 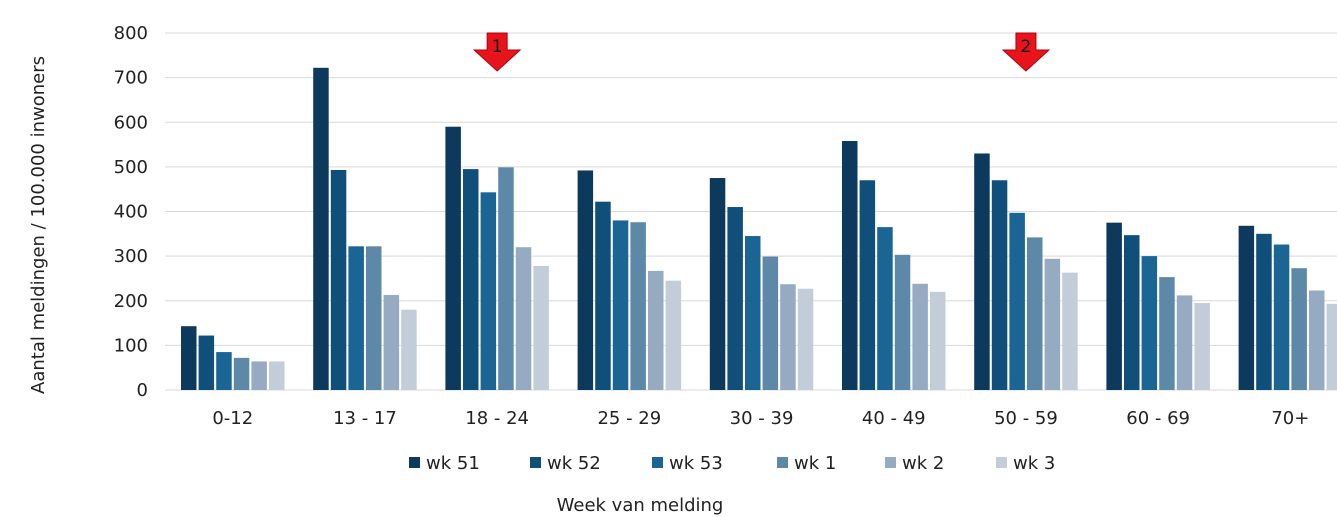 I want to click on arrow-marker-label: 2, so click(x=1026, y=47).